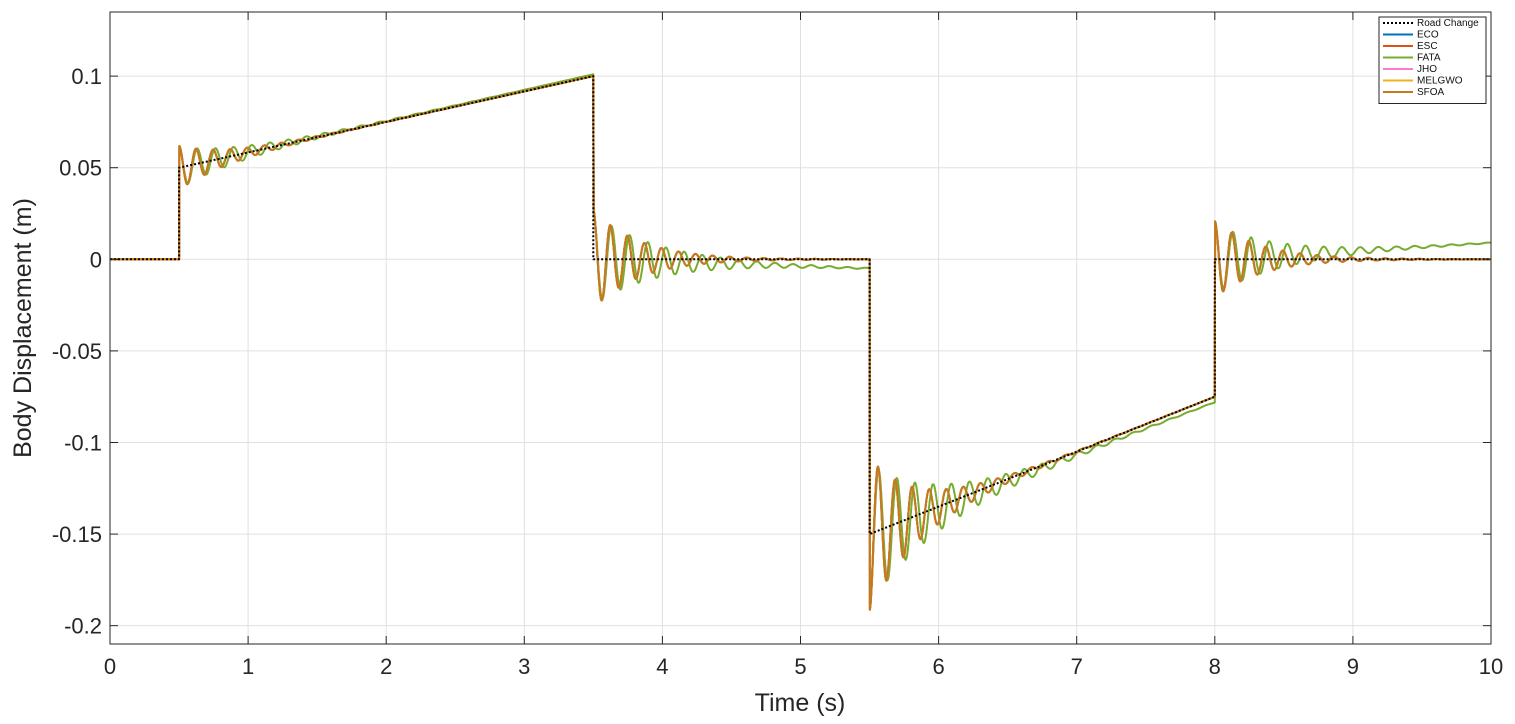 This screenshot has width=1515, height=724. What do you see at coordinates (23, 328) in the screenshot?
I see `y-axis-title: Body Displacement (m)` at bounding box center [23, 328].